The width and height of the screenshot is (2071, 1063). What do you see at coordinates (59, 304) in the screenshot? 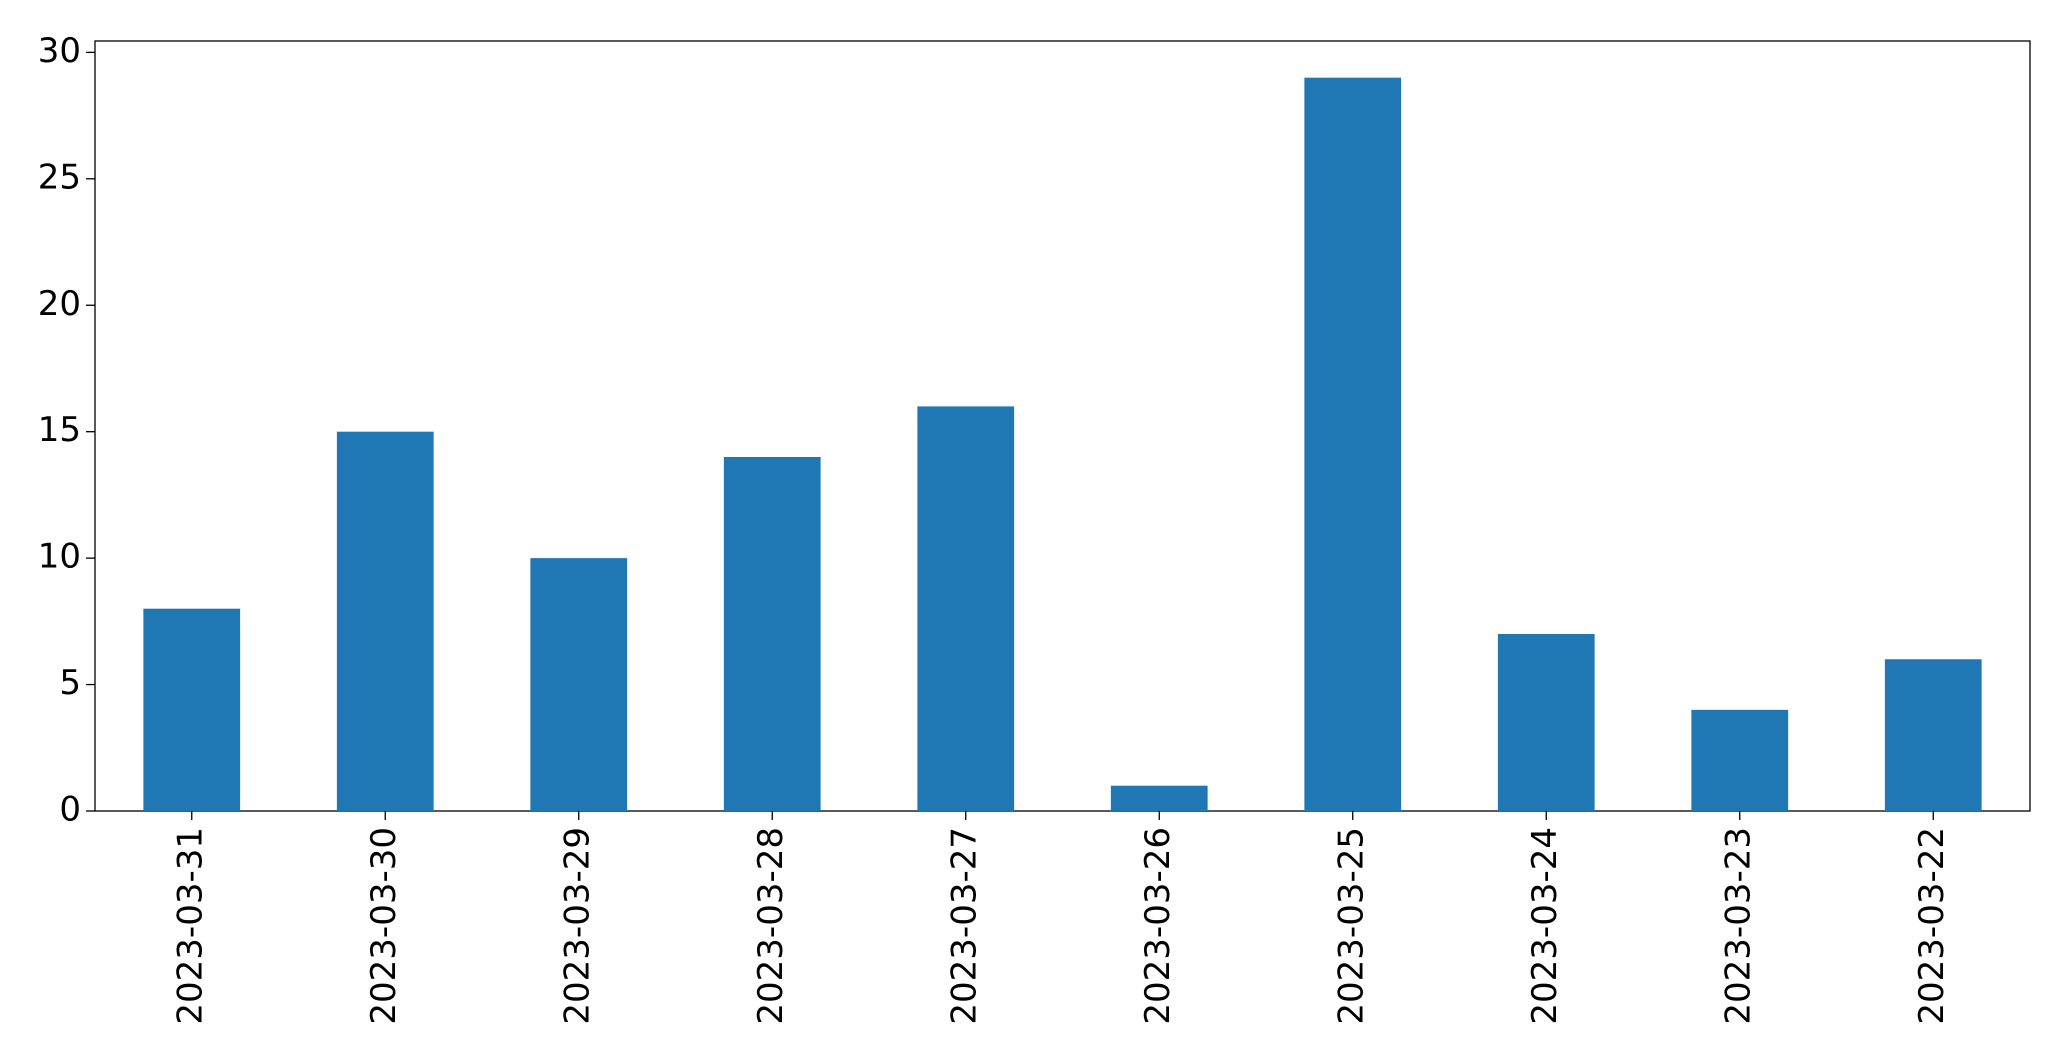
I see `y-tick-label: 20` at bounding box center [59, 304].